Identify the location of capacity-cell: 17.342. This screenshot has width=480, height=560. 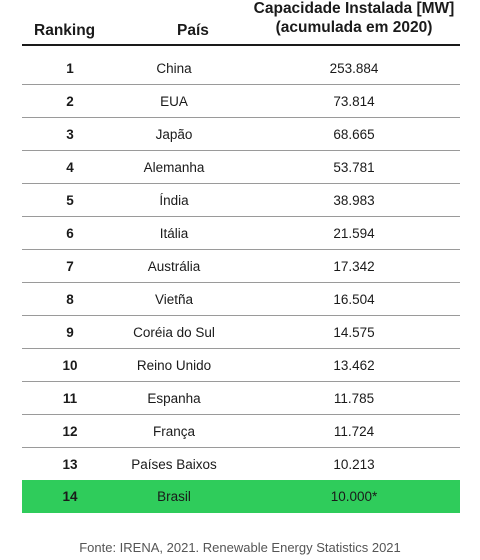
(354, 266).